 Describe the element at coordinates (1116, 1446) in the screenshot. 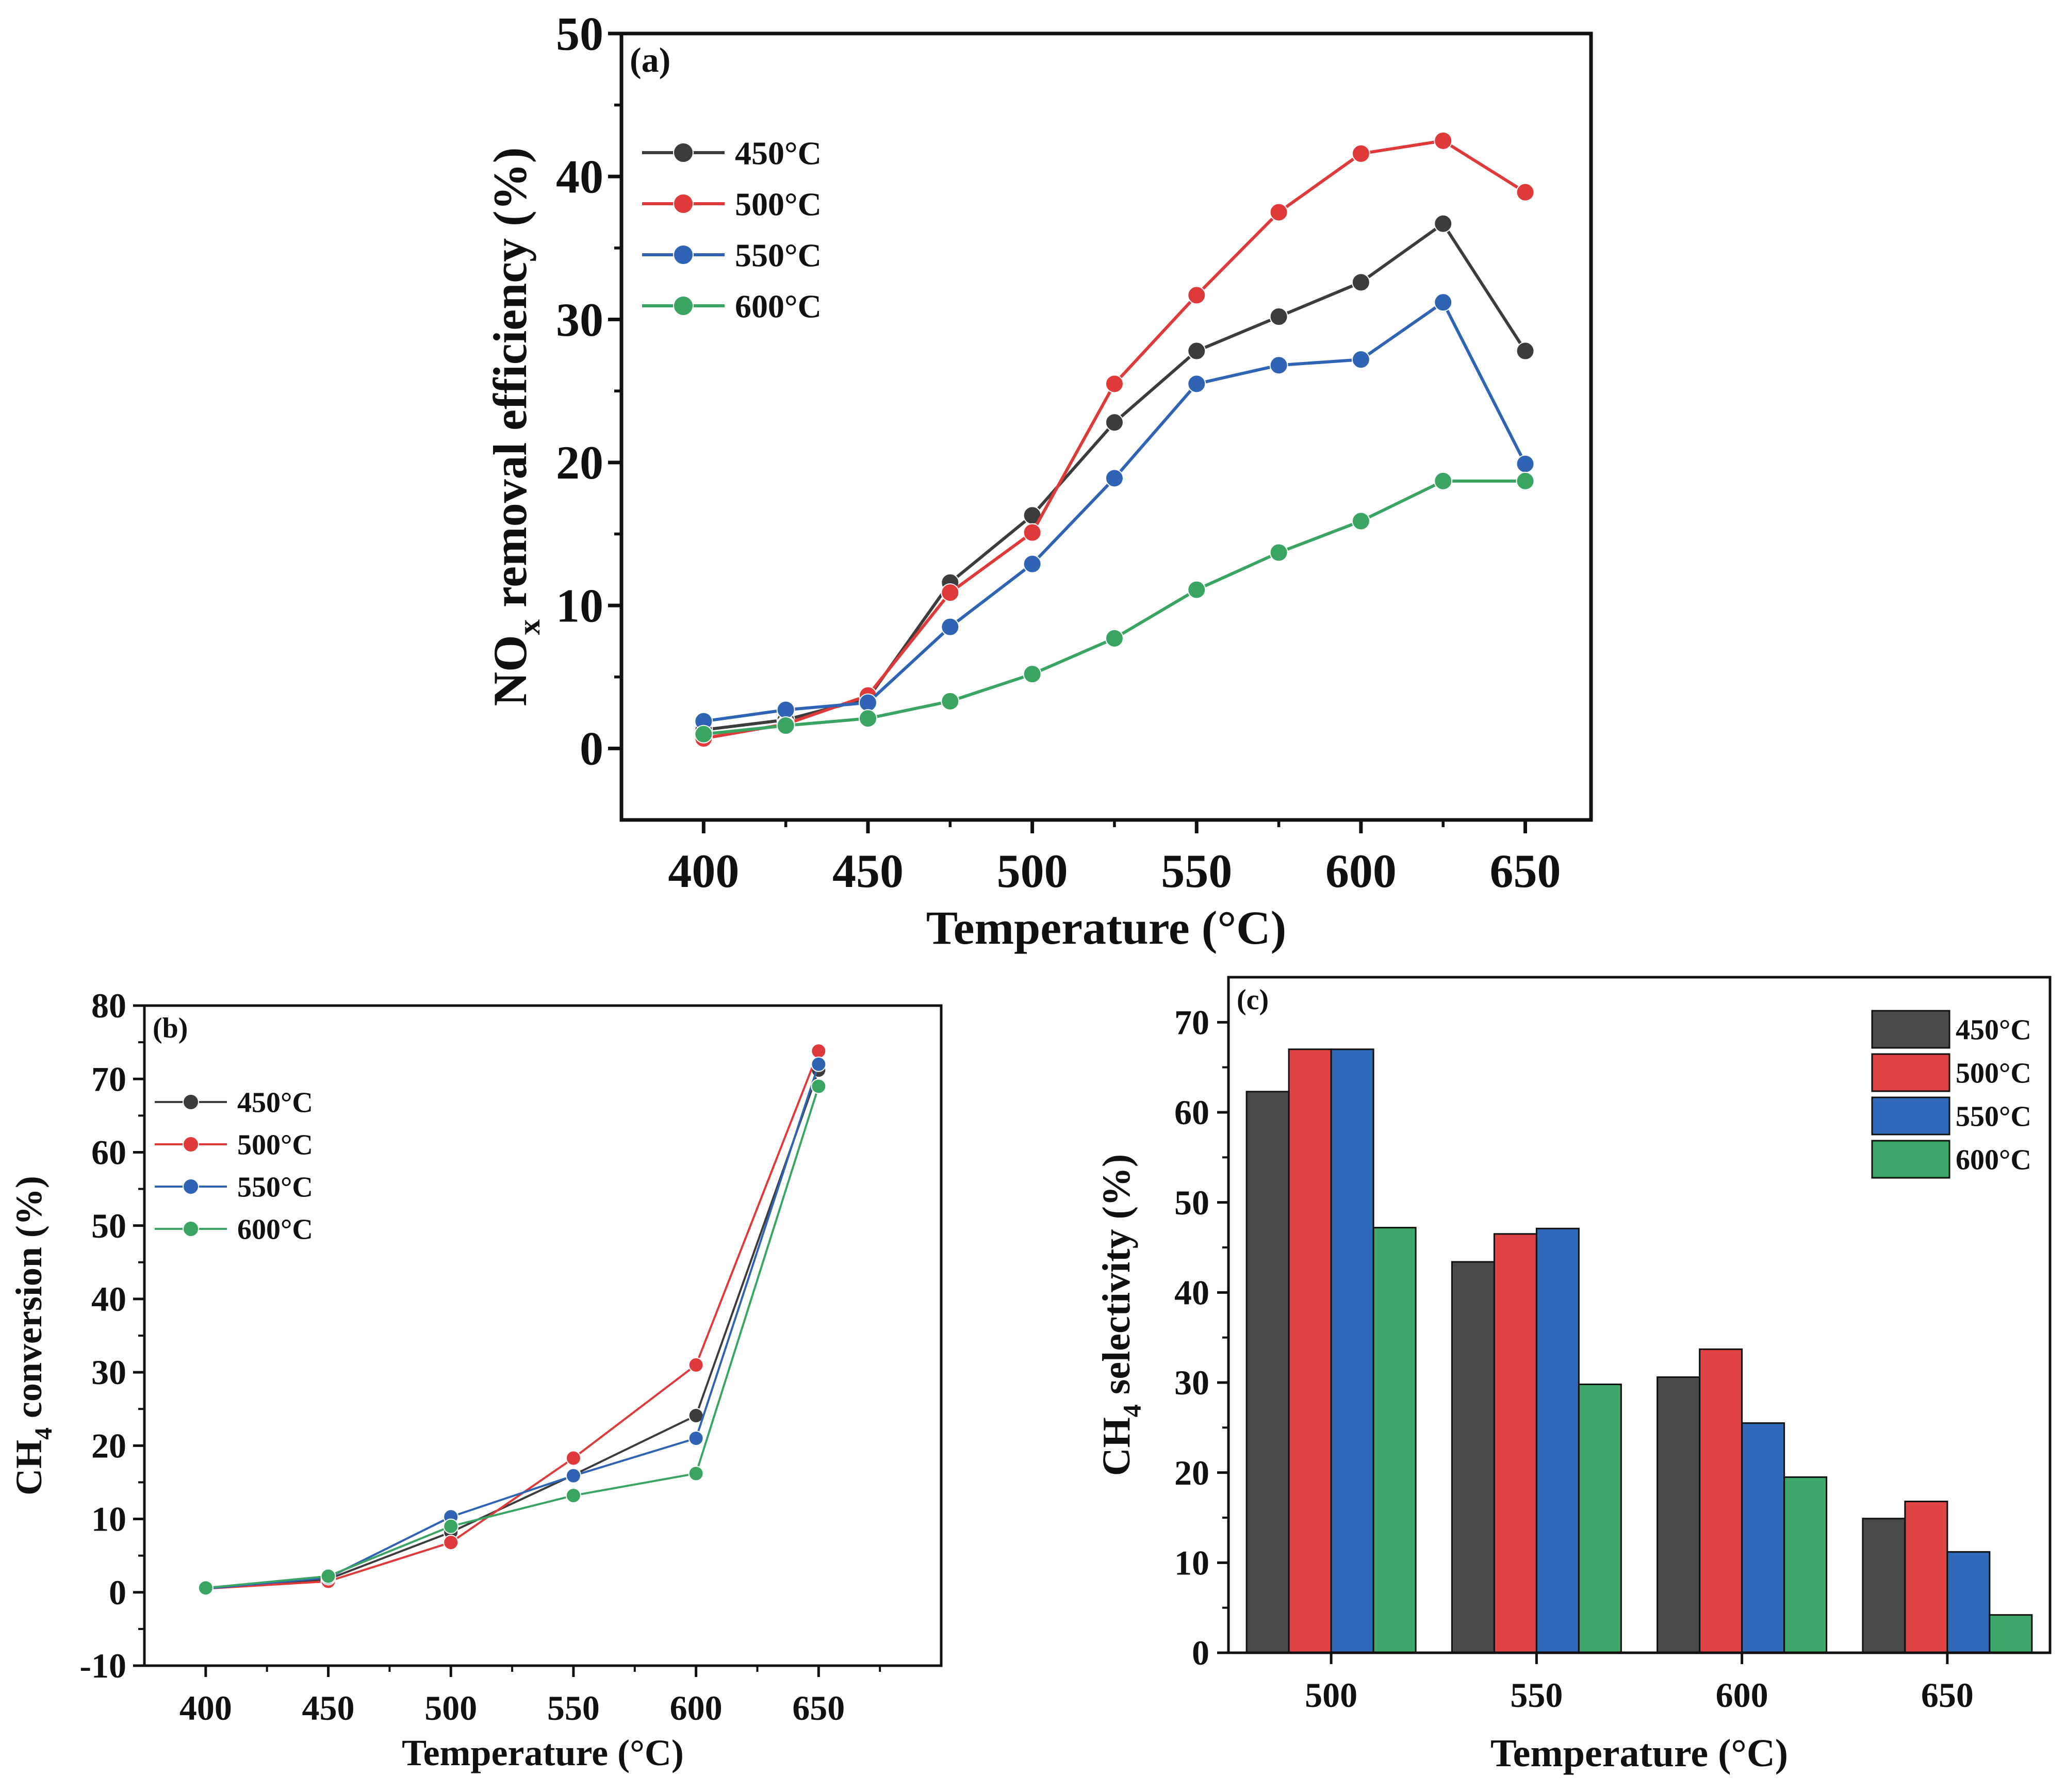

I see `y-axis-title-main: CH` at that location.